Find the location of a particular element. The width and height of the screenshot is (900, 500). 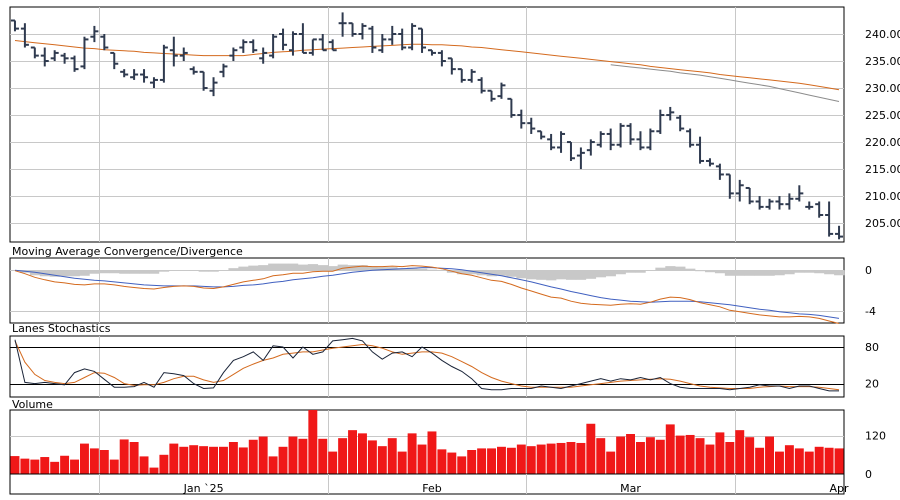

y-tick-label: 205.00 is located at coordinates (882, 223).